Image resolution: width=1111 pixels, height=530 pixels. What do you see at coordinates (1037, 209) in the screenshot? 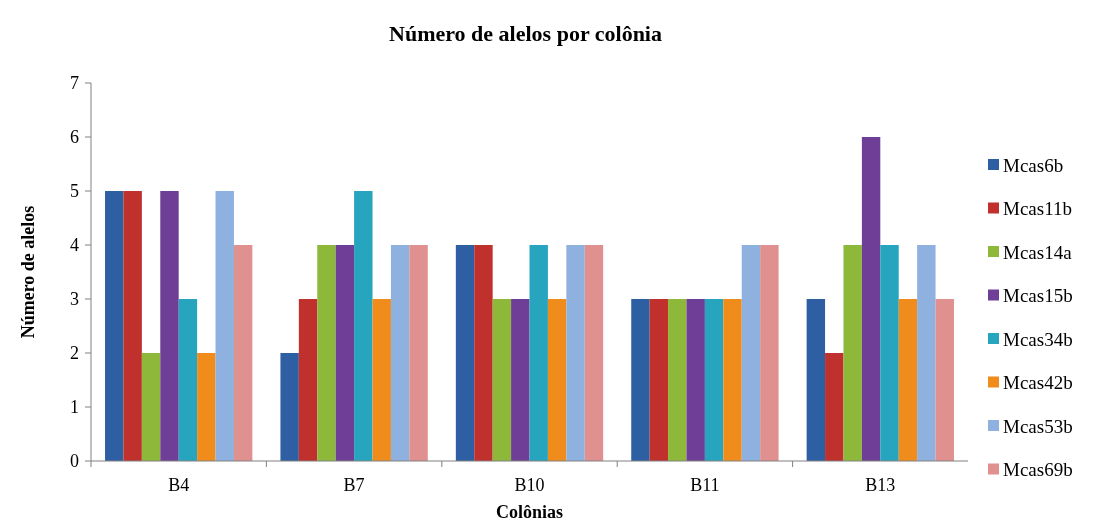
I see `legend-label: Mcas11b` at bounding box center [1037, 209].